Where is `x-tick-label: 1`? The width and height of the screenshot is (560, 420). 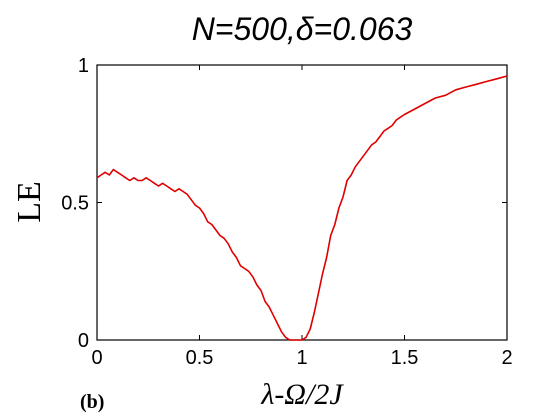
x-tick-label: 1 is located at coordinates (301, 358).